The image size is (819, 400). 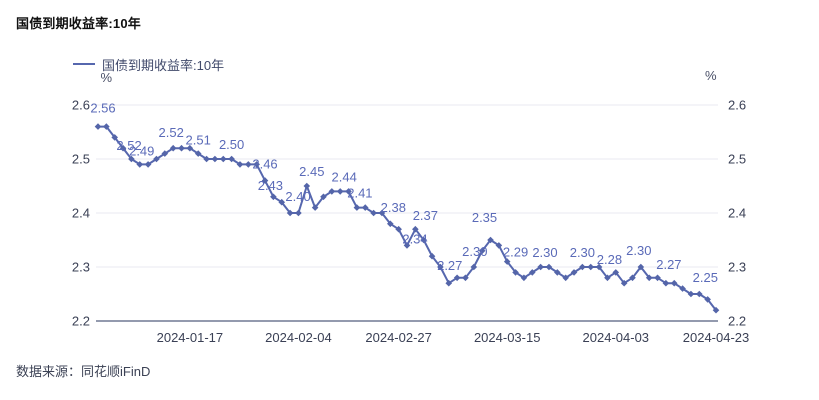 What do you see at coordinates (716, 337) in the screenshot?
I see `x-tick-label: 2024-04-23` at bounding box center [716, 337].